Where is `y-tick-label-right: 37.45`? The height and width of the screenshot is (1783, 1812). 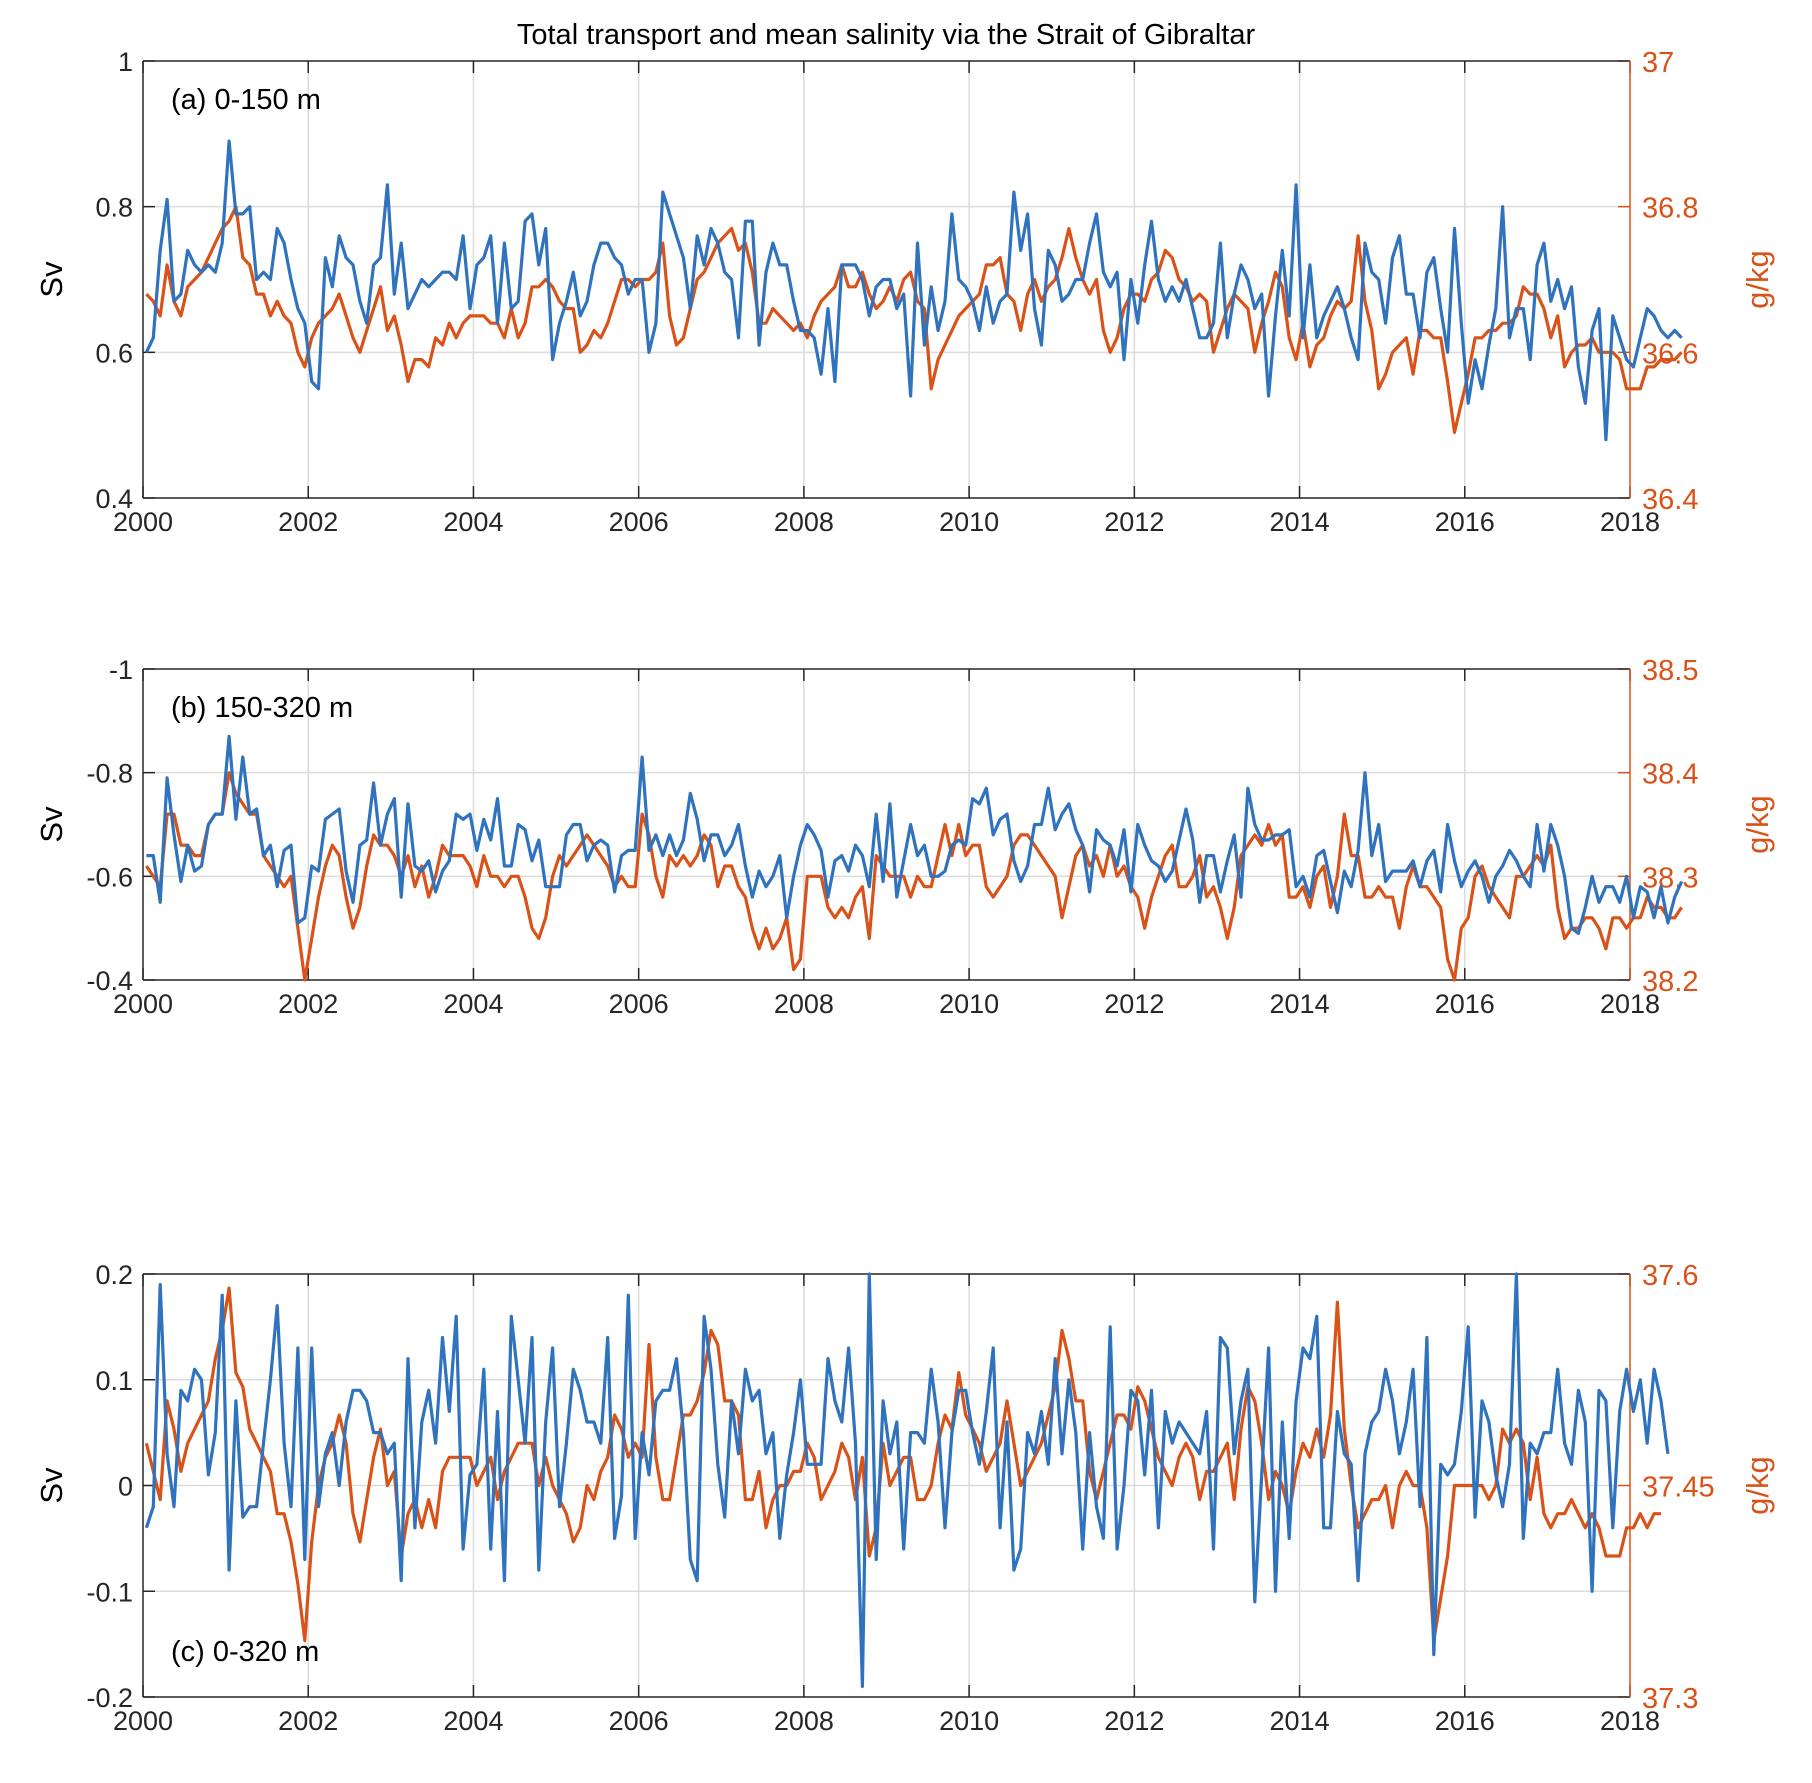 y-tick-label-right: 37.45 is located at coordinates (1678, 1488).